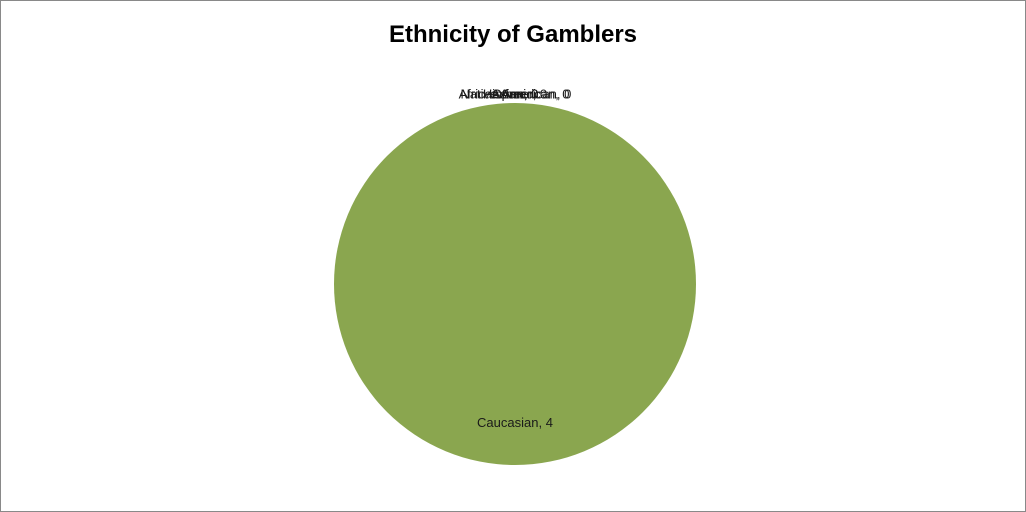 The width and height of the screenshot is (1026, 512). I want to click on data-label-asian: Asian, 0, so click(515, 93).